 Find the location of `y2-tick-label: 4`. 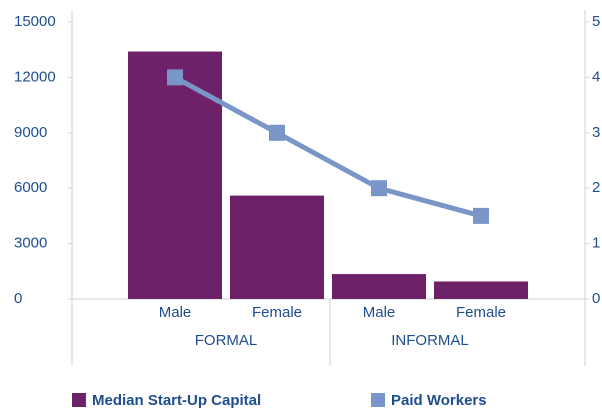

y2-tick-label: 4 is located at coordinates (596, 76).